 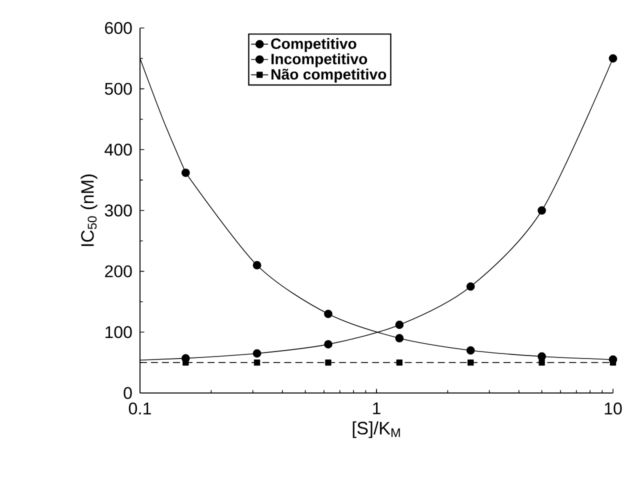 I want to click on y-tick-label: 100, so click(x=119, y=332).